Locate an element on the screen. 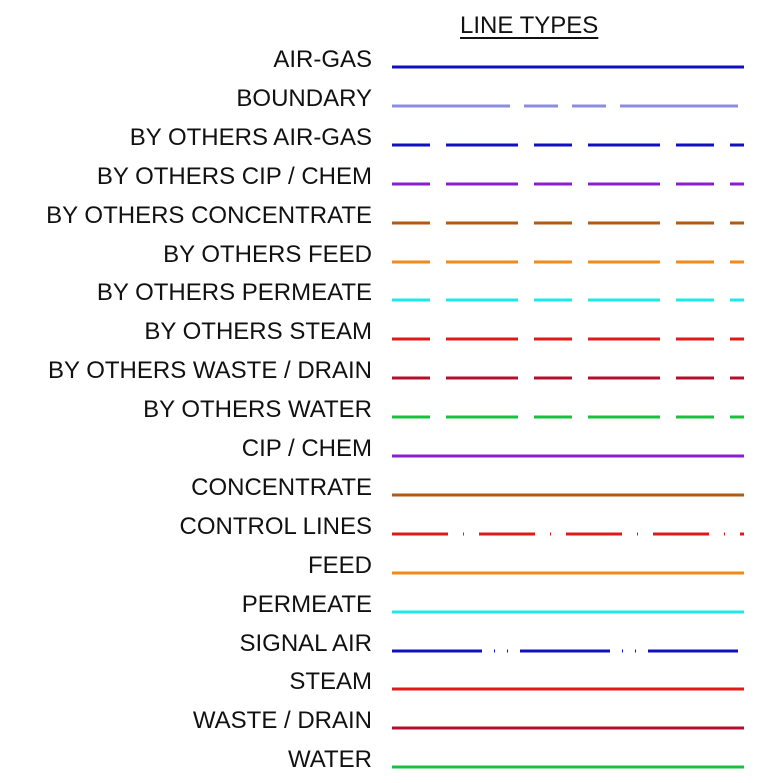 The height and width of the screenshot is (783, 758). legend-label: PERMEATE is located at coordinates (306, 604).